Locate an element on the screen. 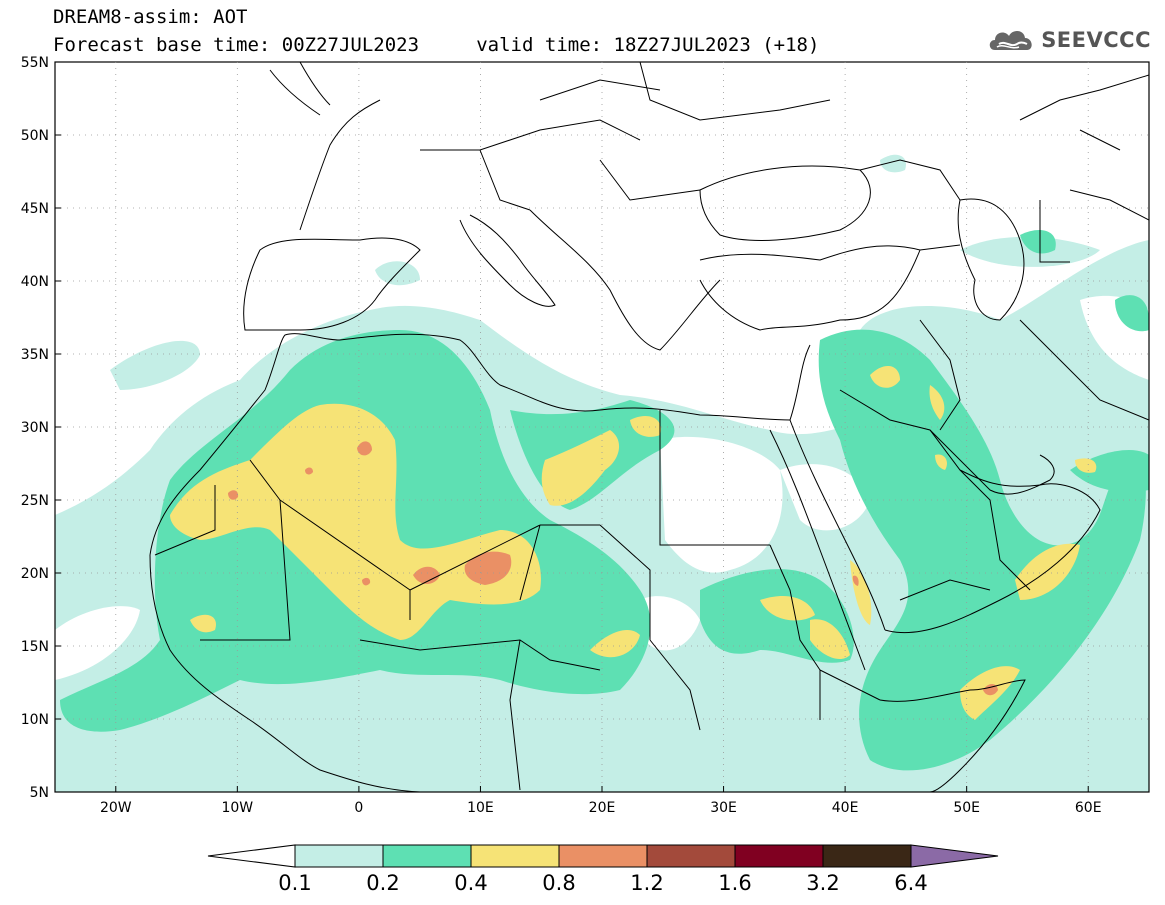  france-uk is located at coordinates (325, 146).